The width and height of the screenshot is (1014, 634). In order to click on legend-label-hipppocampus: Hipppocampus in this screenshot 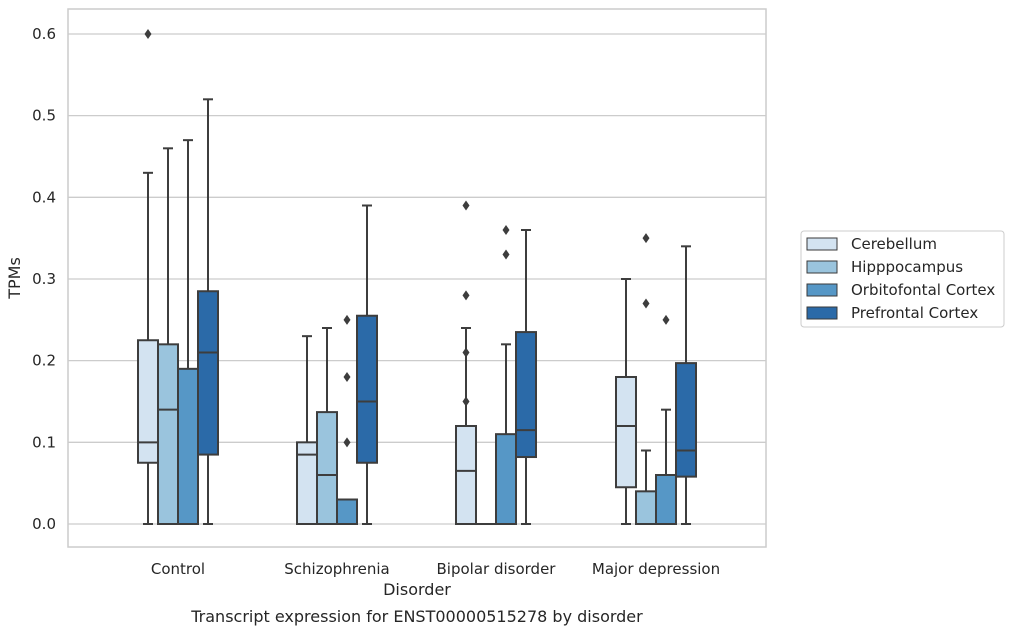, I will do `click(907, 267)`.